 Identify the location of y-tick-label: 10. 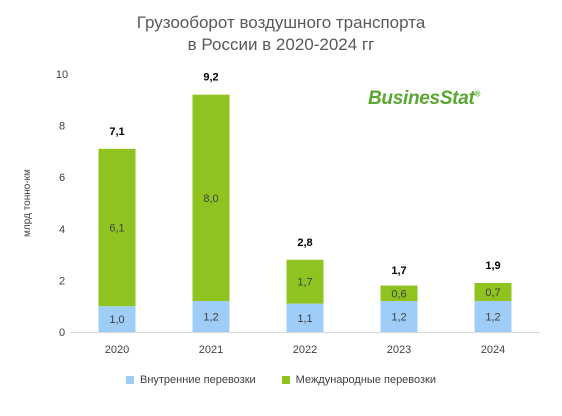
(62, 75).